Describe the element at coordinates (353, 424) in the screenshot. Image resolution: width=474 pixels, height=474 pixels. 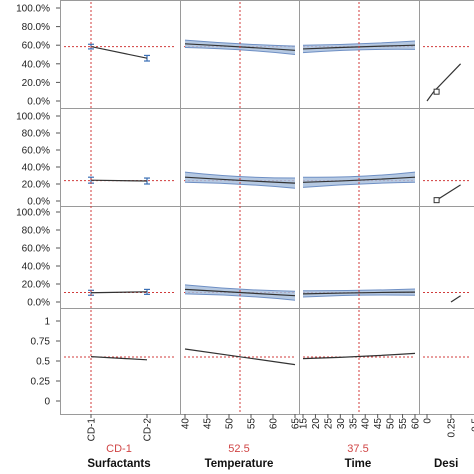
I see `x-tick-label: 35` at that location.